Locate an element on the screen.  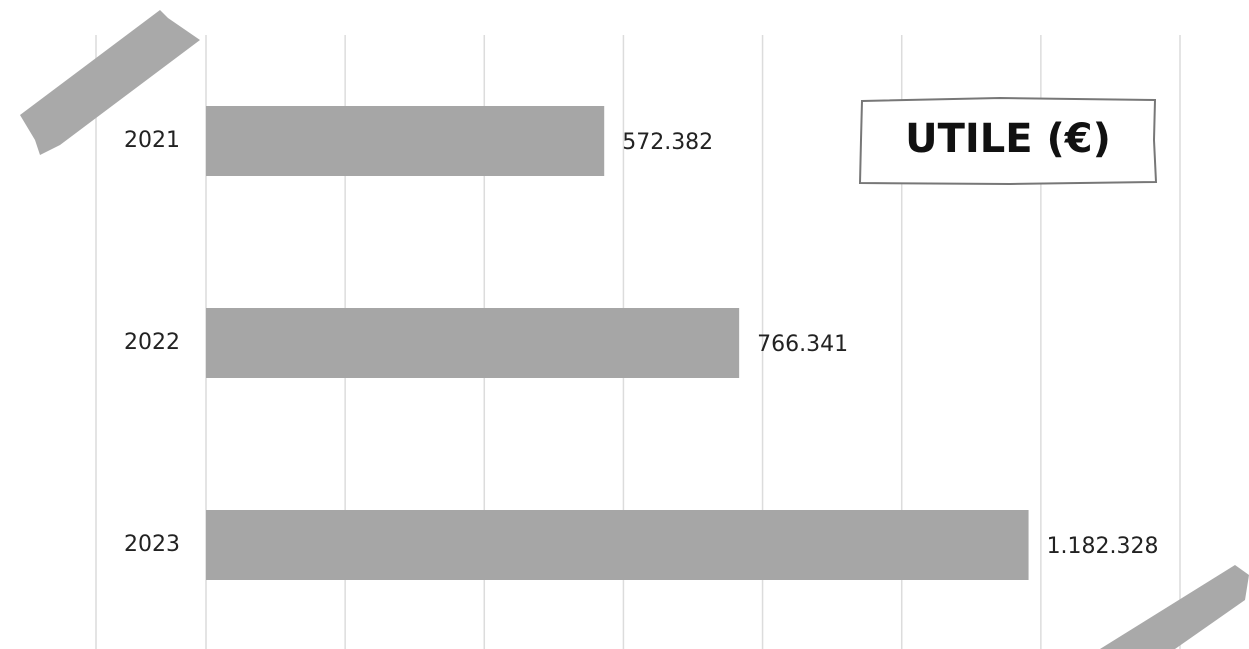
title-box is located at coordinates (1008, 141).